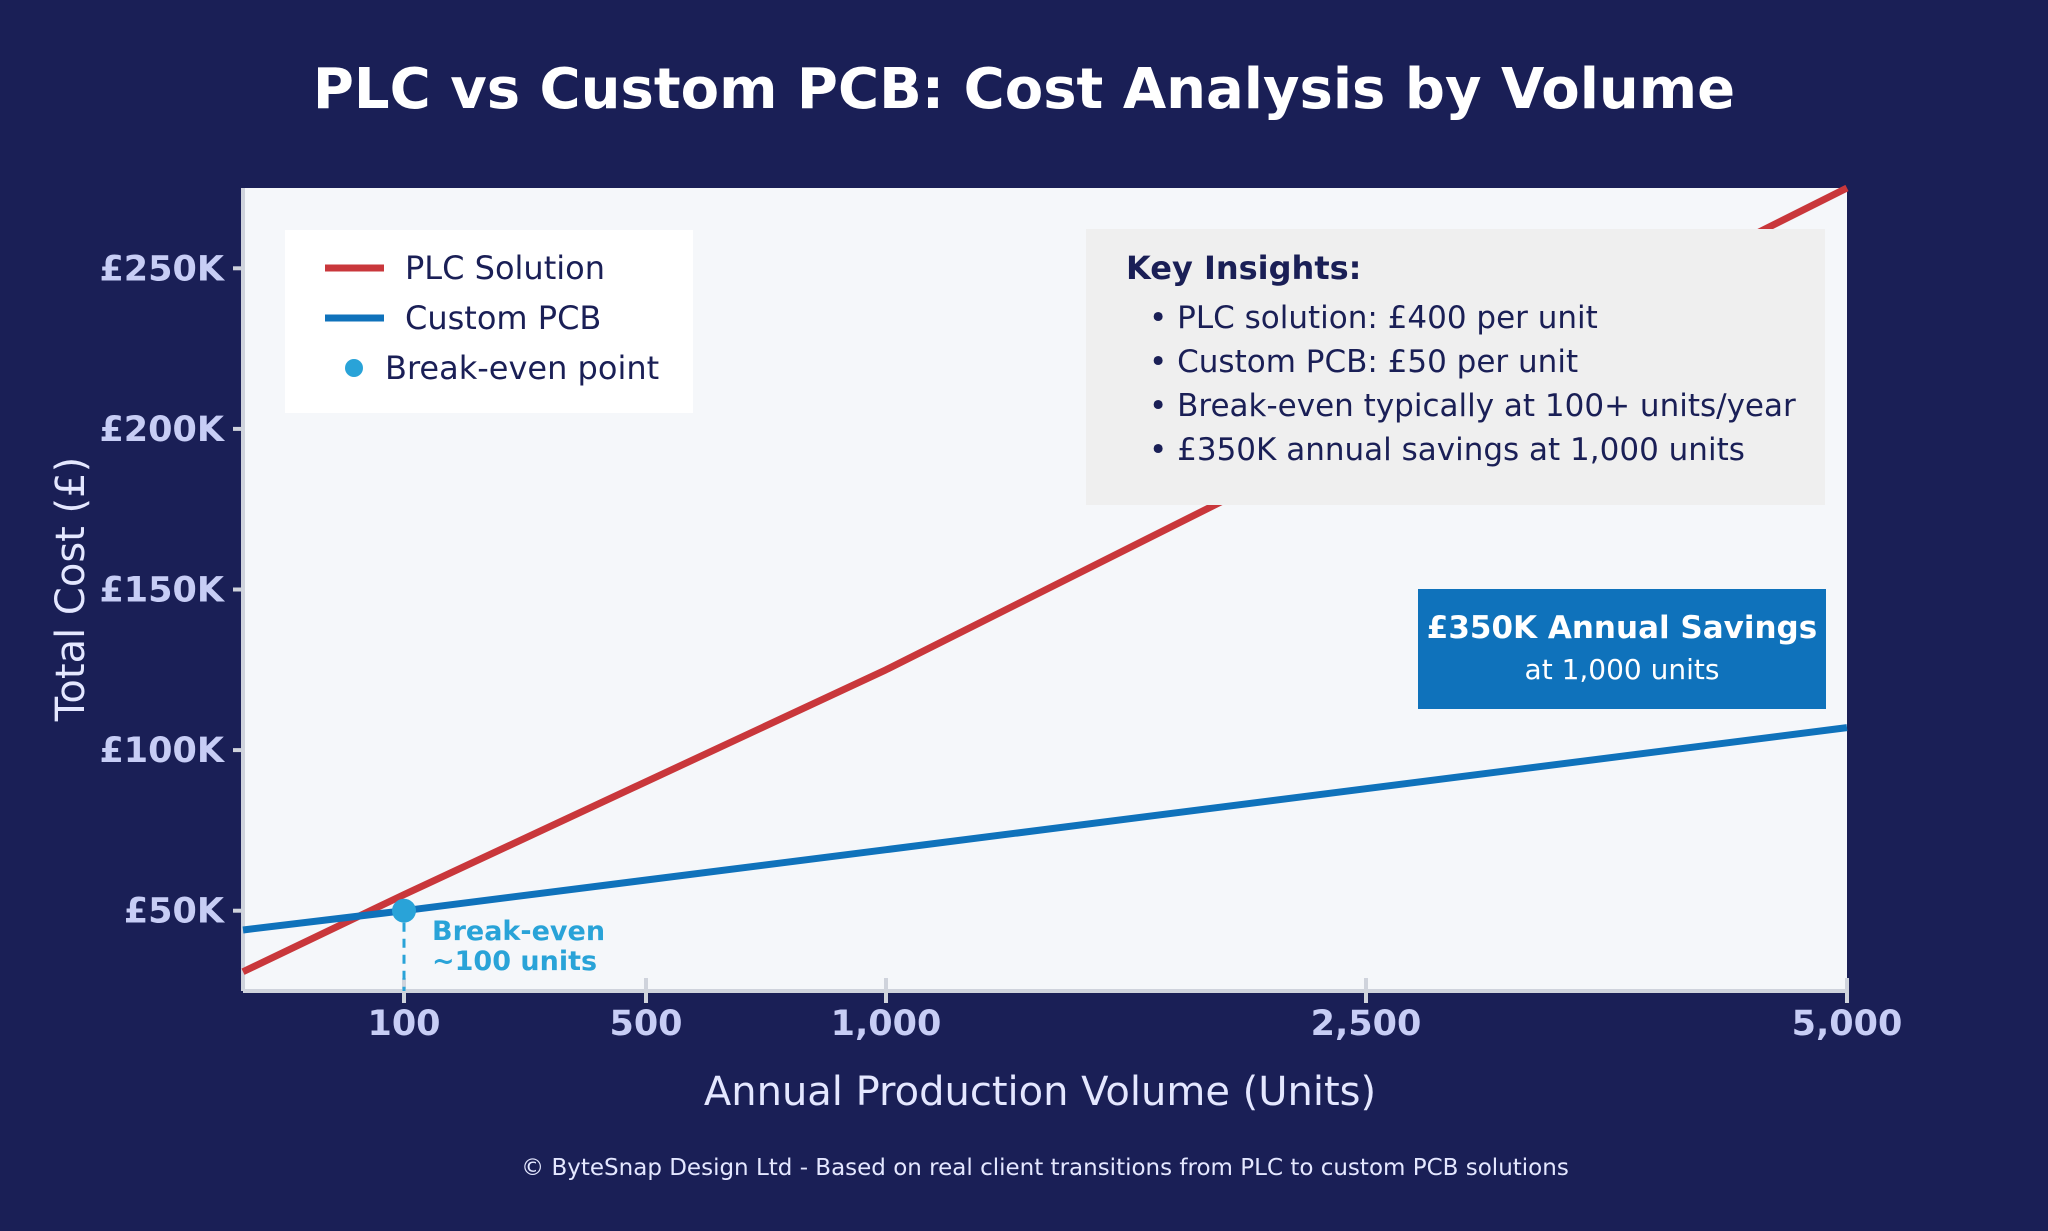  What do you see at coordinates (518, 931) in the screenshot?
I see `break-even-label: Break-even` at bounding box center [518, 931].